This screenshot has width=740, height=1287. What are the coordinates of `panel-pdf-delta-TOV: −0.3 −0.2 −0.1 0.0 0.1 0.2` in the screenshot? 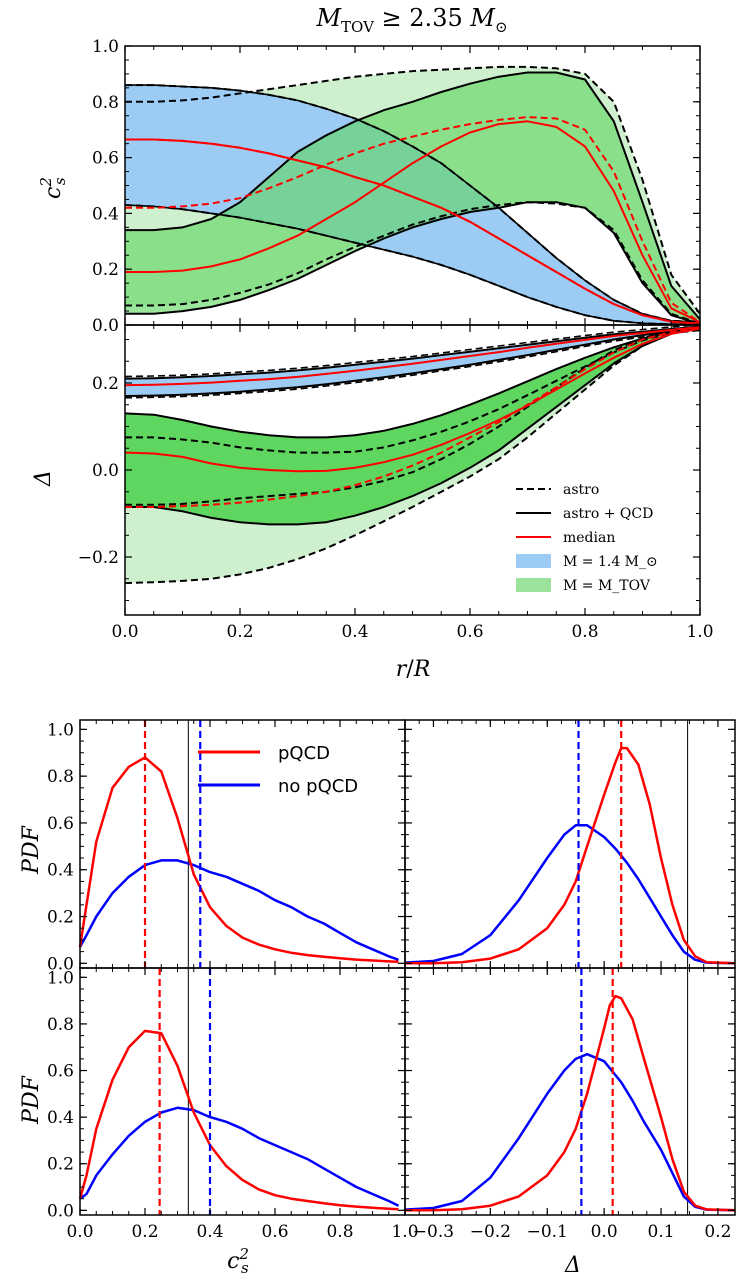 It's located at (570, 1104).